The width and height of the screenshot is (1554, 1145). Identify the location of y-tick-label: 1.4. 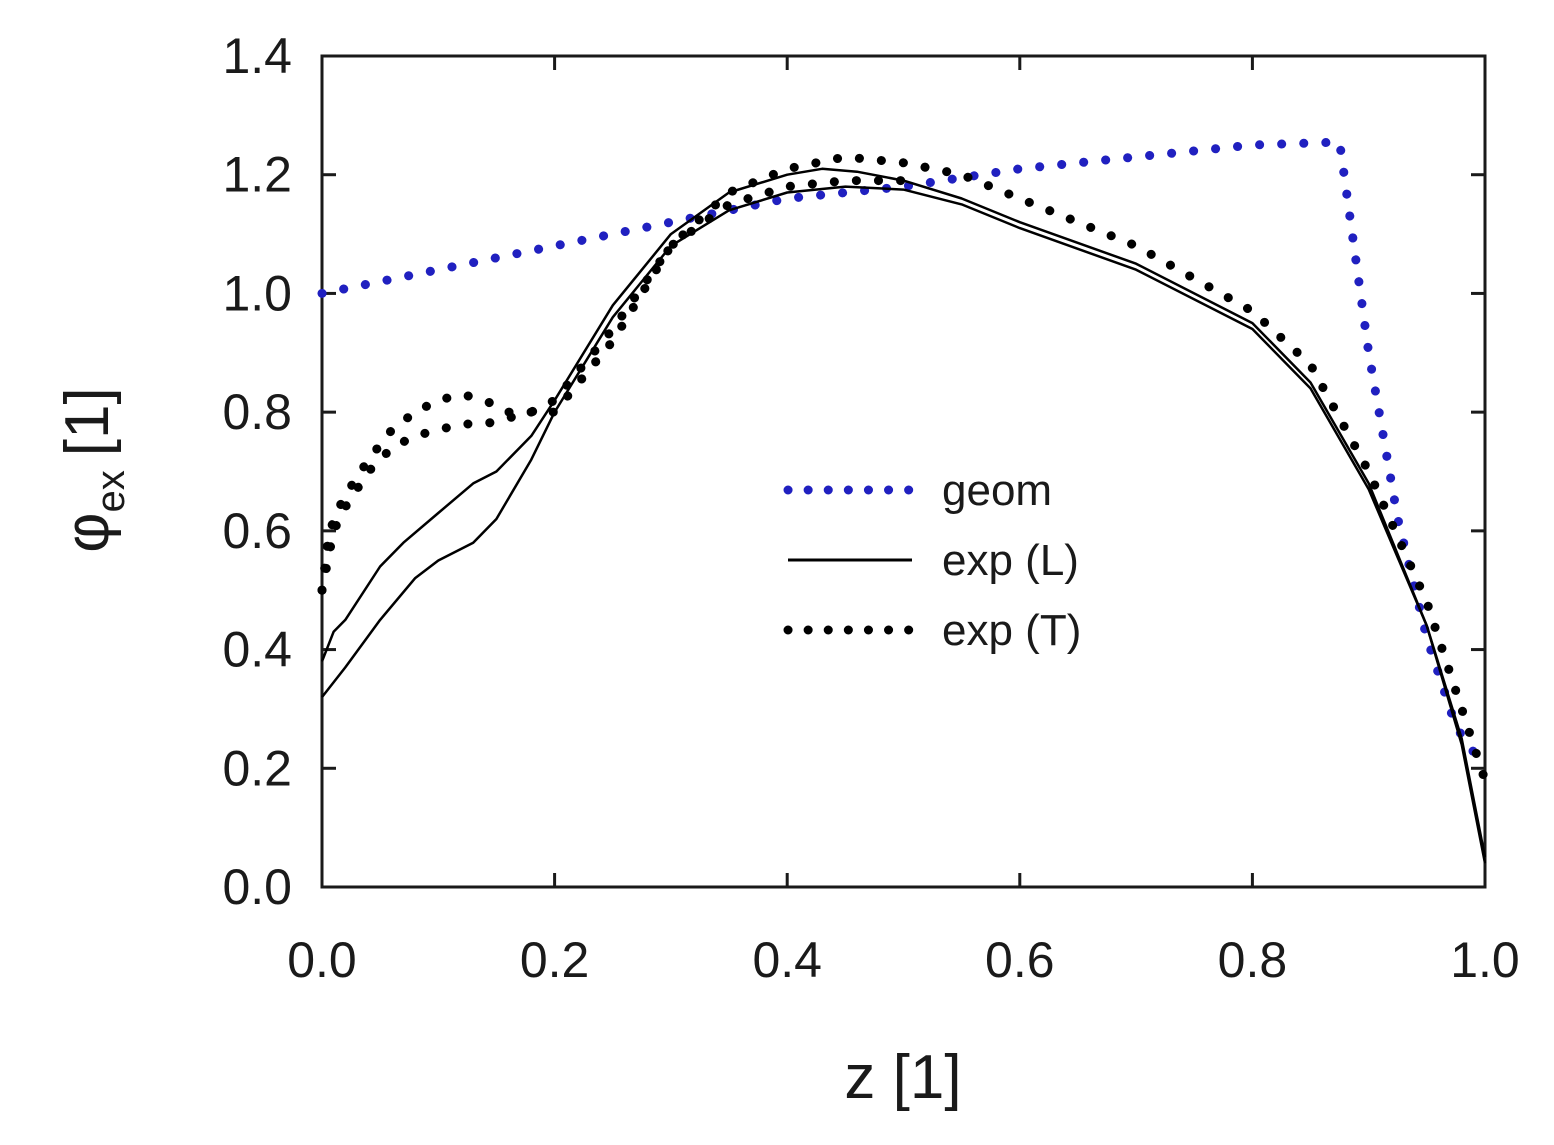
(257, 56).